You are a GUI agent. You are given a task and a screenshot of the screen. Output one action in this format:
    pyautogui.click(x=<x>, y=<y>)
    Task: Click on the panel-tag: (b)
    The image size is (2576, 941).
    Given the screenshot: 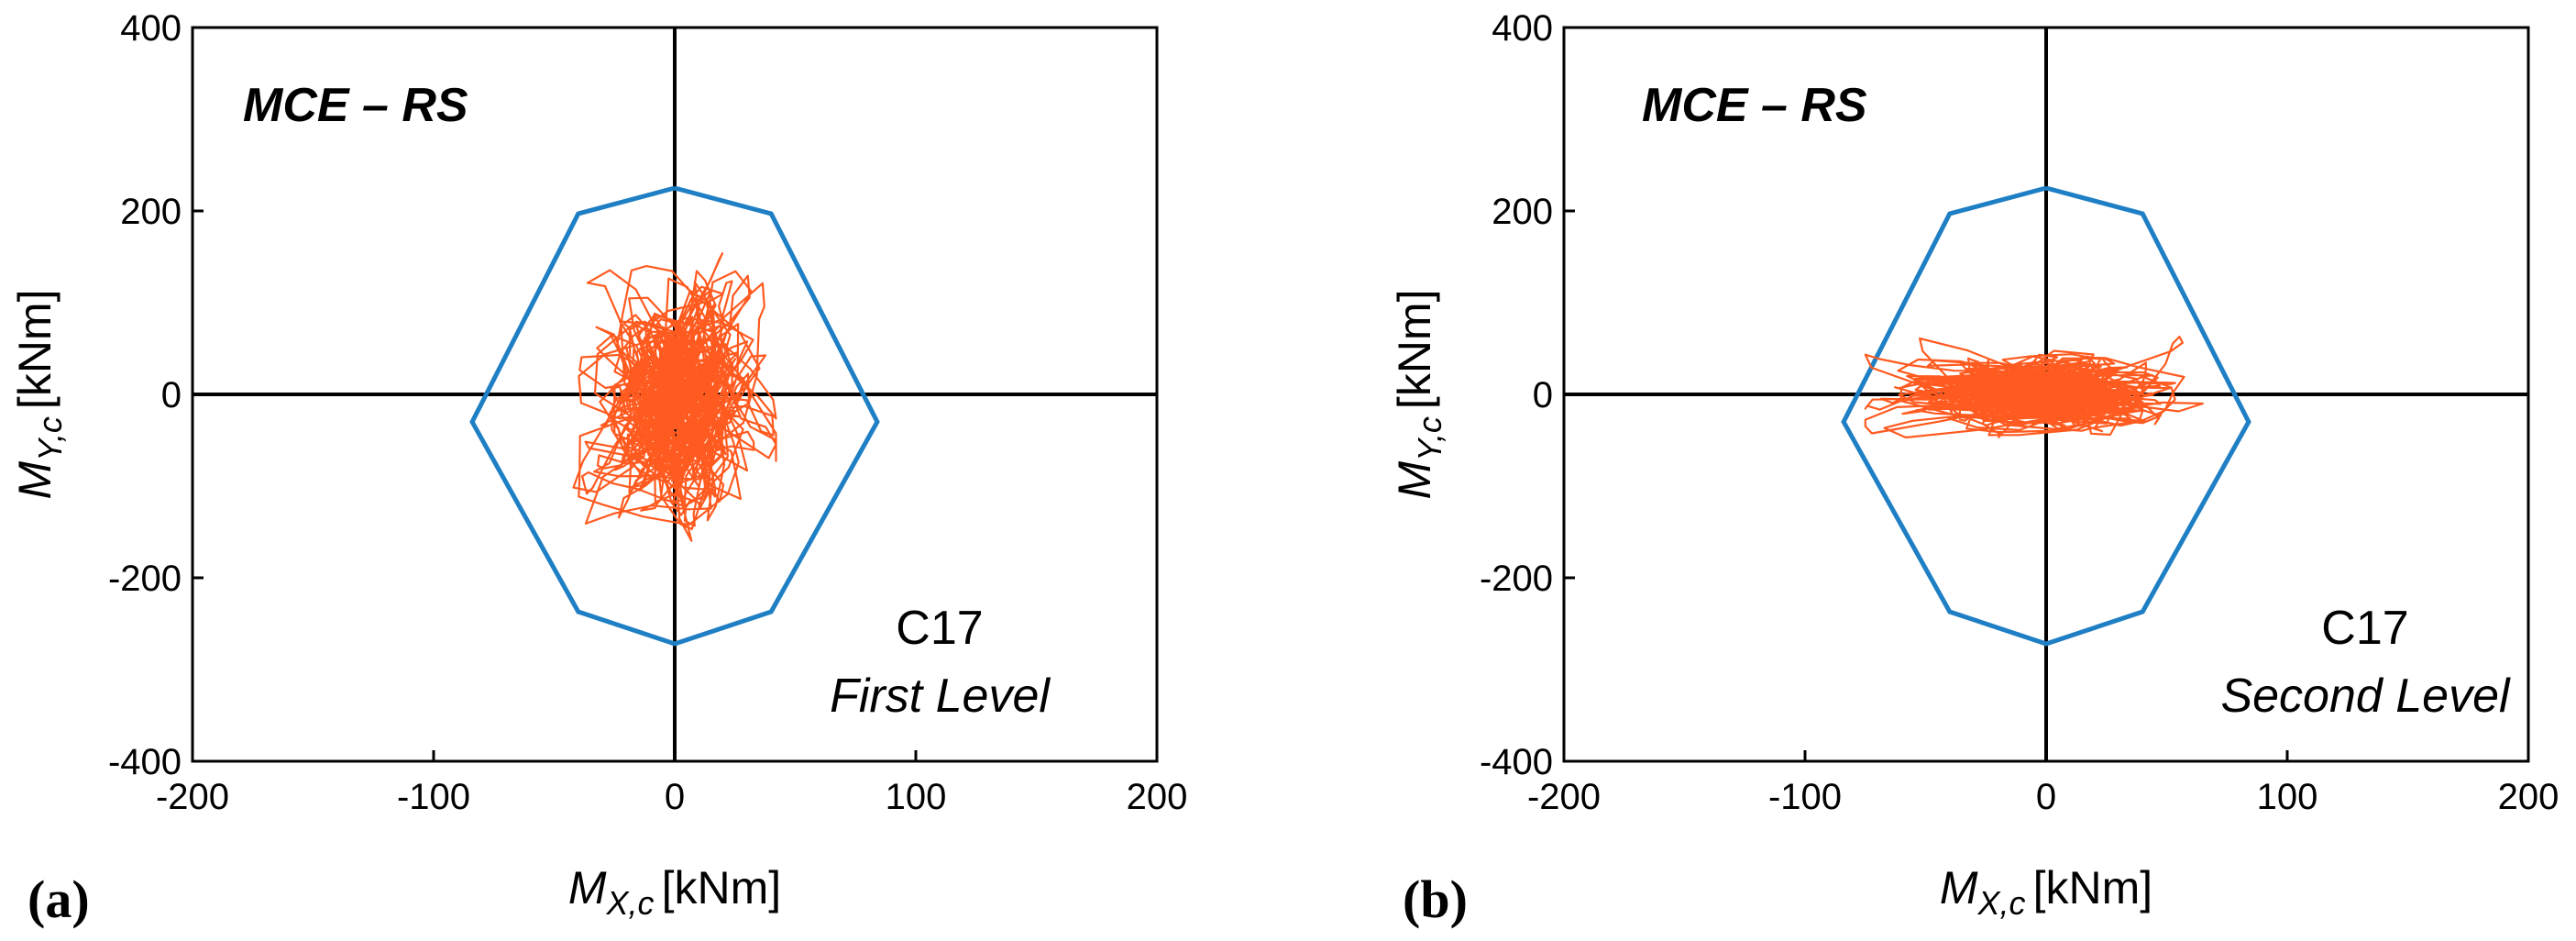 What is the action you would take?
    pyautogui.click(x=1436, y=899)
    